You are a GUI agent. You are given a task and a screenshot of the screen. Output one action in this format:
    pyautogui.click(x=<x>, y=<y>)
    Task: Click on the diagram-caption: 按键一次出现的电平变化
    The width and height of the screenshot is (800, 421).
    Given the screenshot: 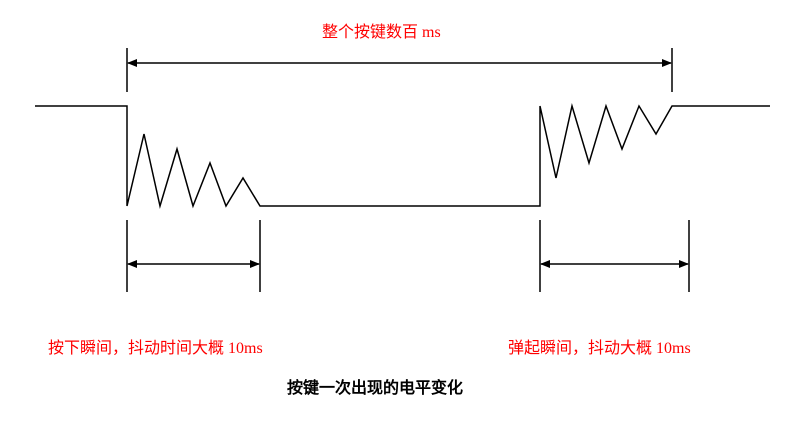 What is the action you would take?
    pyautogui.click(x=375, y=388)
    